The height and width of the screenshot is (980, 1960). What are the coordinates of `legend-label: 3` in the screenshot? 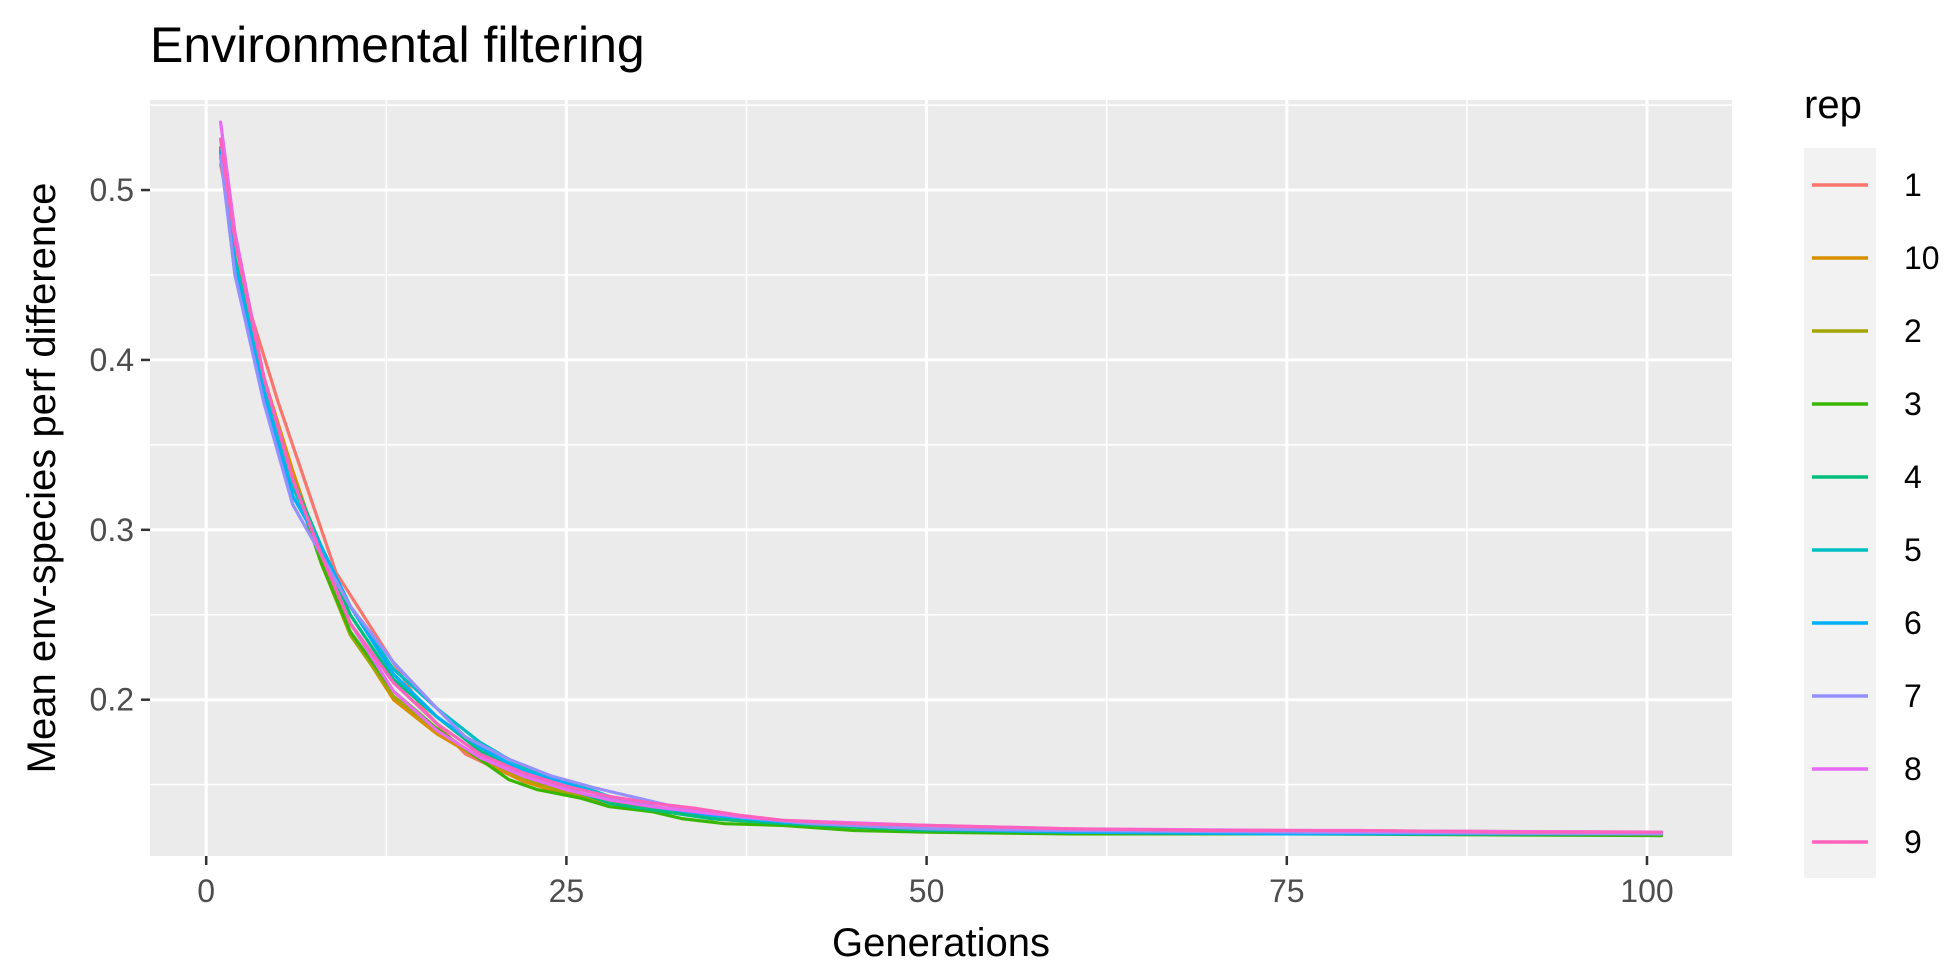 It's located at (1913, 404).